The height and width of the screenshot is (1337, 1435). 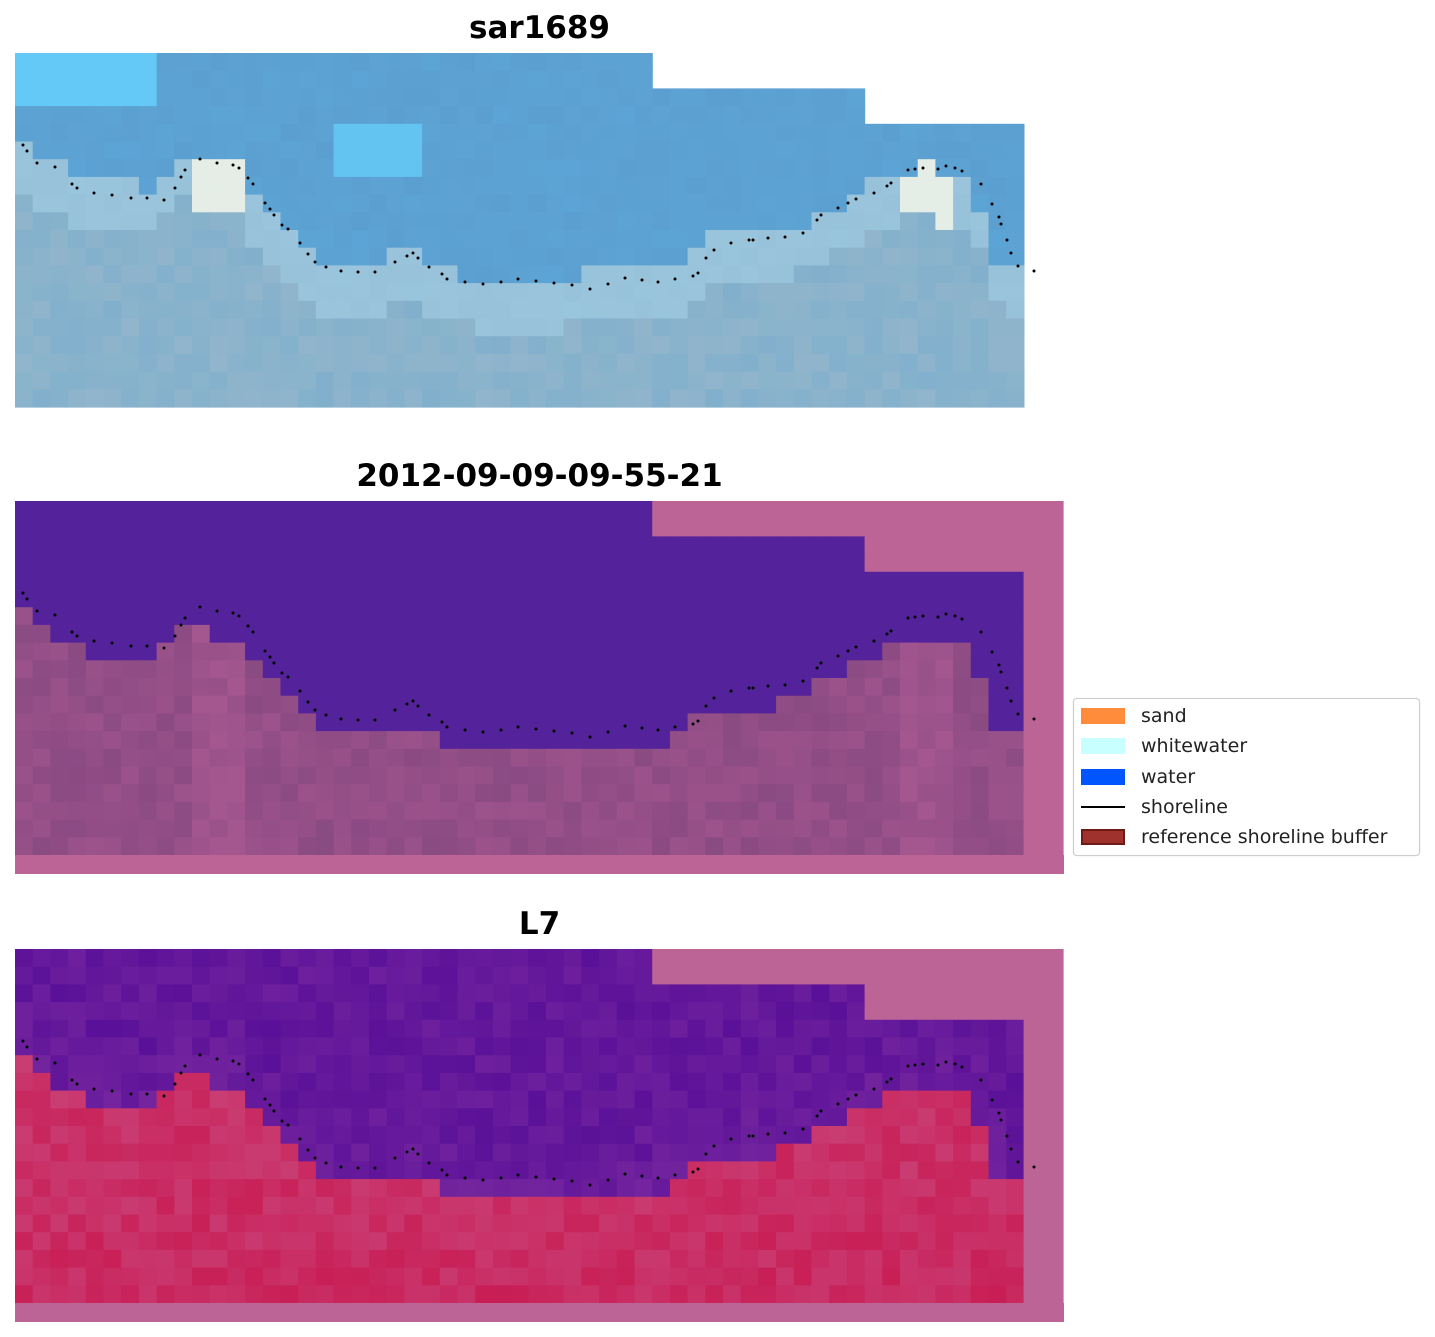 What do you see at coordinates (1103, 837) in the screenshot?
I see `buffer-swatch` at bounding box center [1103, 837].